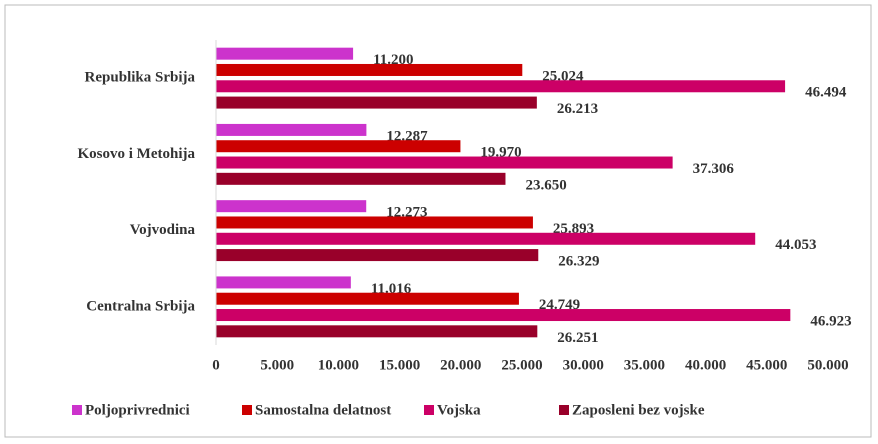  I want to click on x-tick-label: 35.000, so click(644, 365).